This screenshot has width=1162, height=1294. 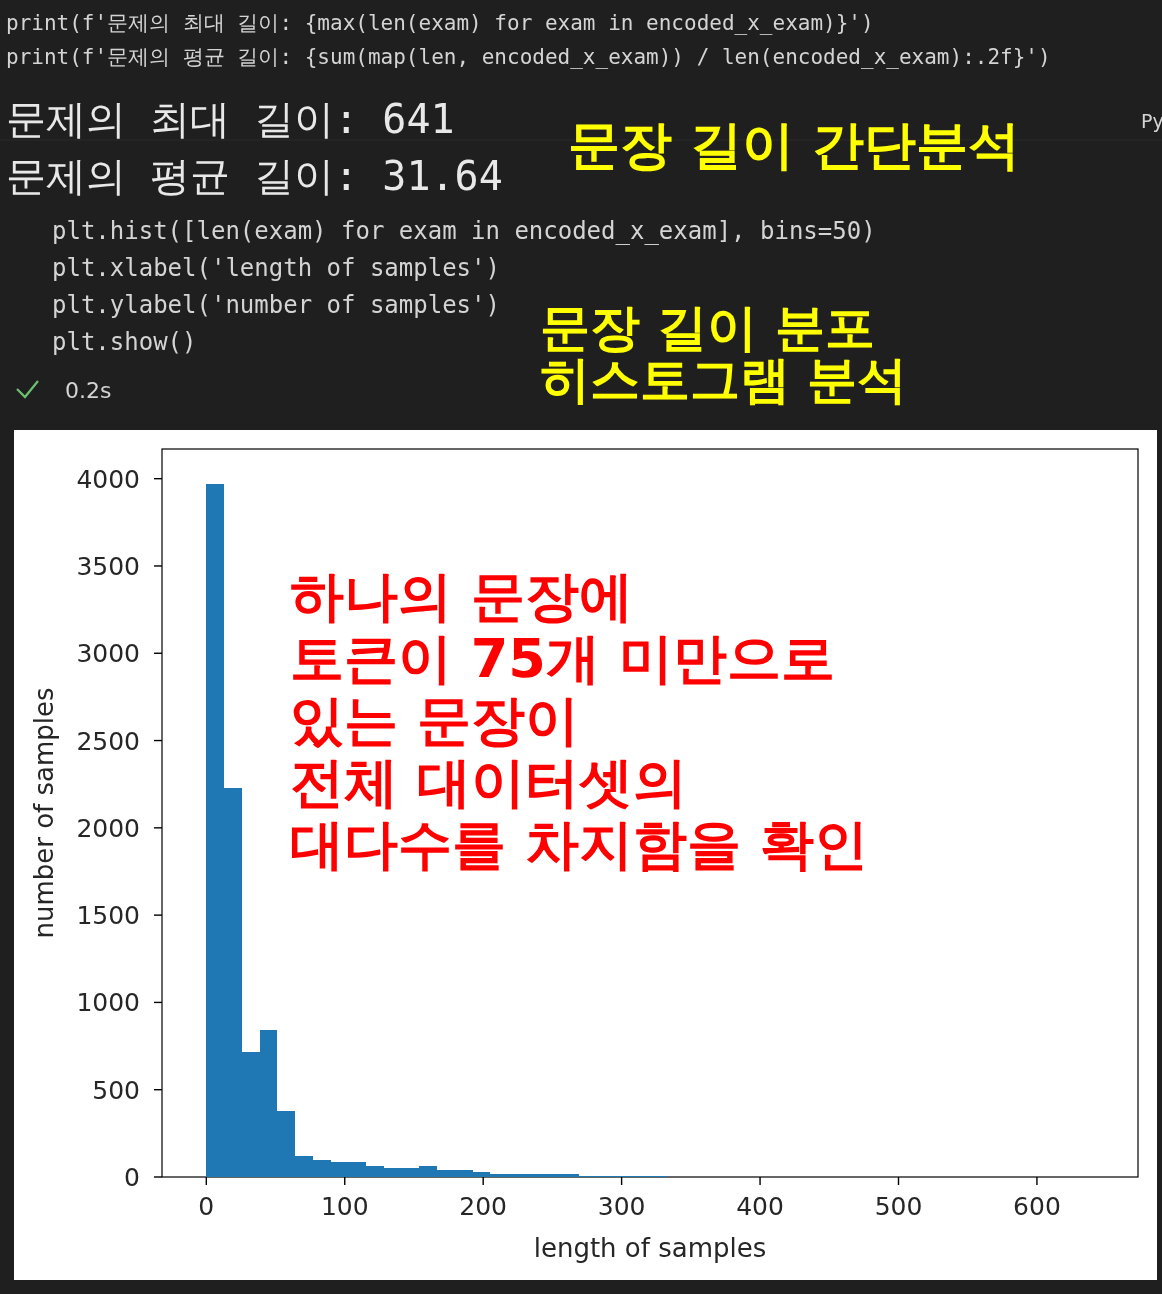 What do you see at coordinates (116, 1090) in the screenshot?
I see `y-tick-label: 500` at bounding box center [116, 1090].